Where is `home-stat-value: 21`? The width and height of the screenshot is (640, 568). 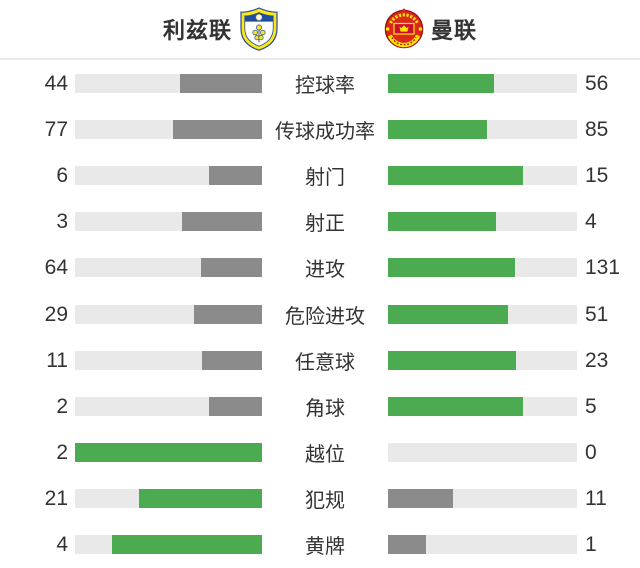 home-stat-value: 21 is located at coordinates (56, 499).